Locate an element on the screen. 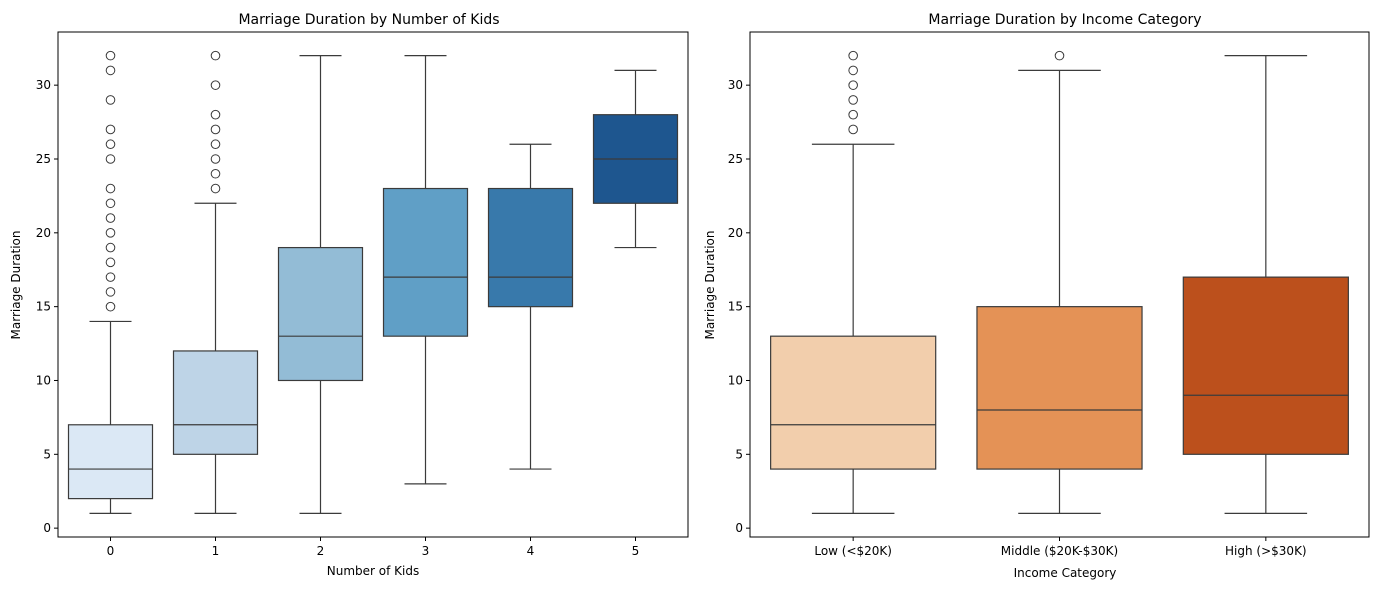  x-tick-label: Low (<$20K) is located at coordinates (853, 551).